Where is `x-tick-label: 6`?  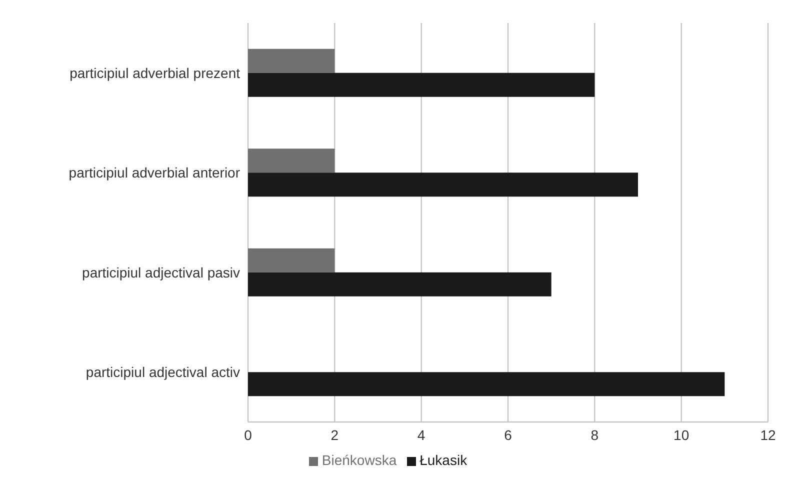
x-tick-label: 6 is located at coordinates (508, 434).